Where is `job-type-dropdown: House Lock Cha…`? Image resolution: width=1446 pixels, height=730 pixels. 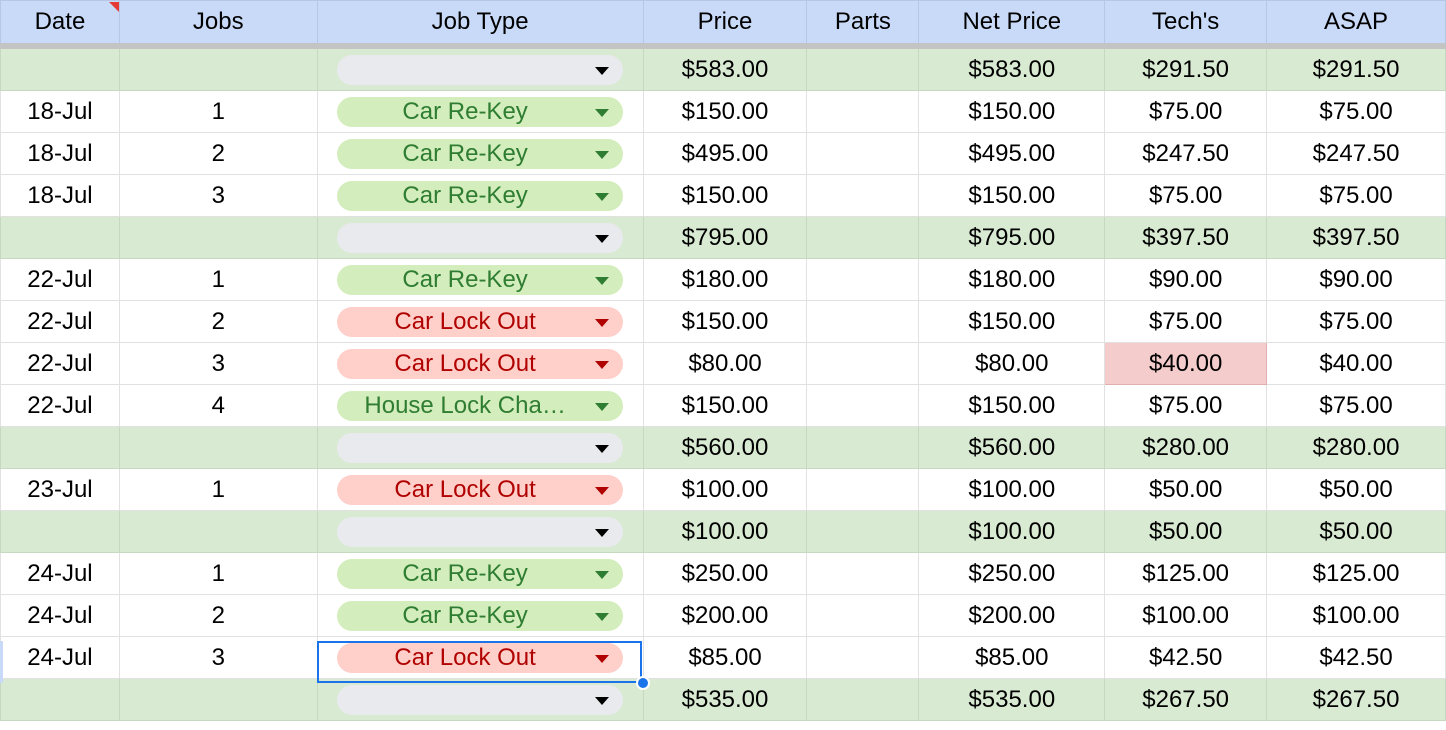
job-type-dropdown: House Lock Cha… is located at coordinates (480, 405).